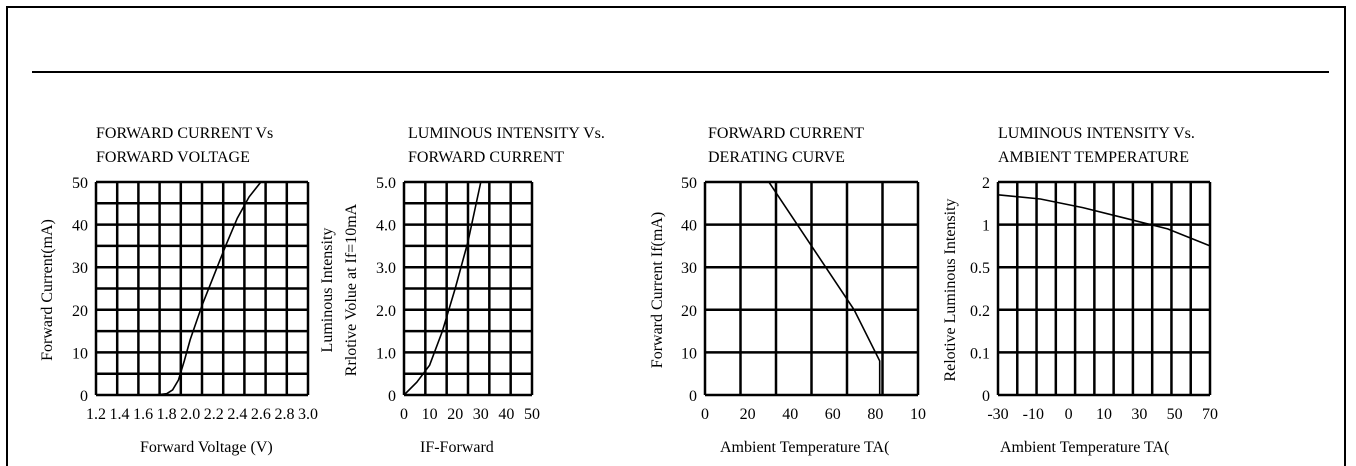  Describe the element at coordinates (386, 353) in the screenshot. I see `y-tick-label: 1.0` at that location.